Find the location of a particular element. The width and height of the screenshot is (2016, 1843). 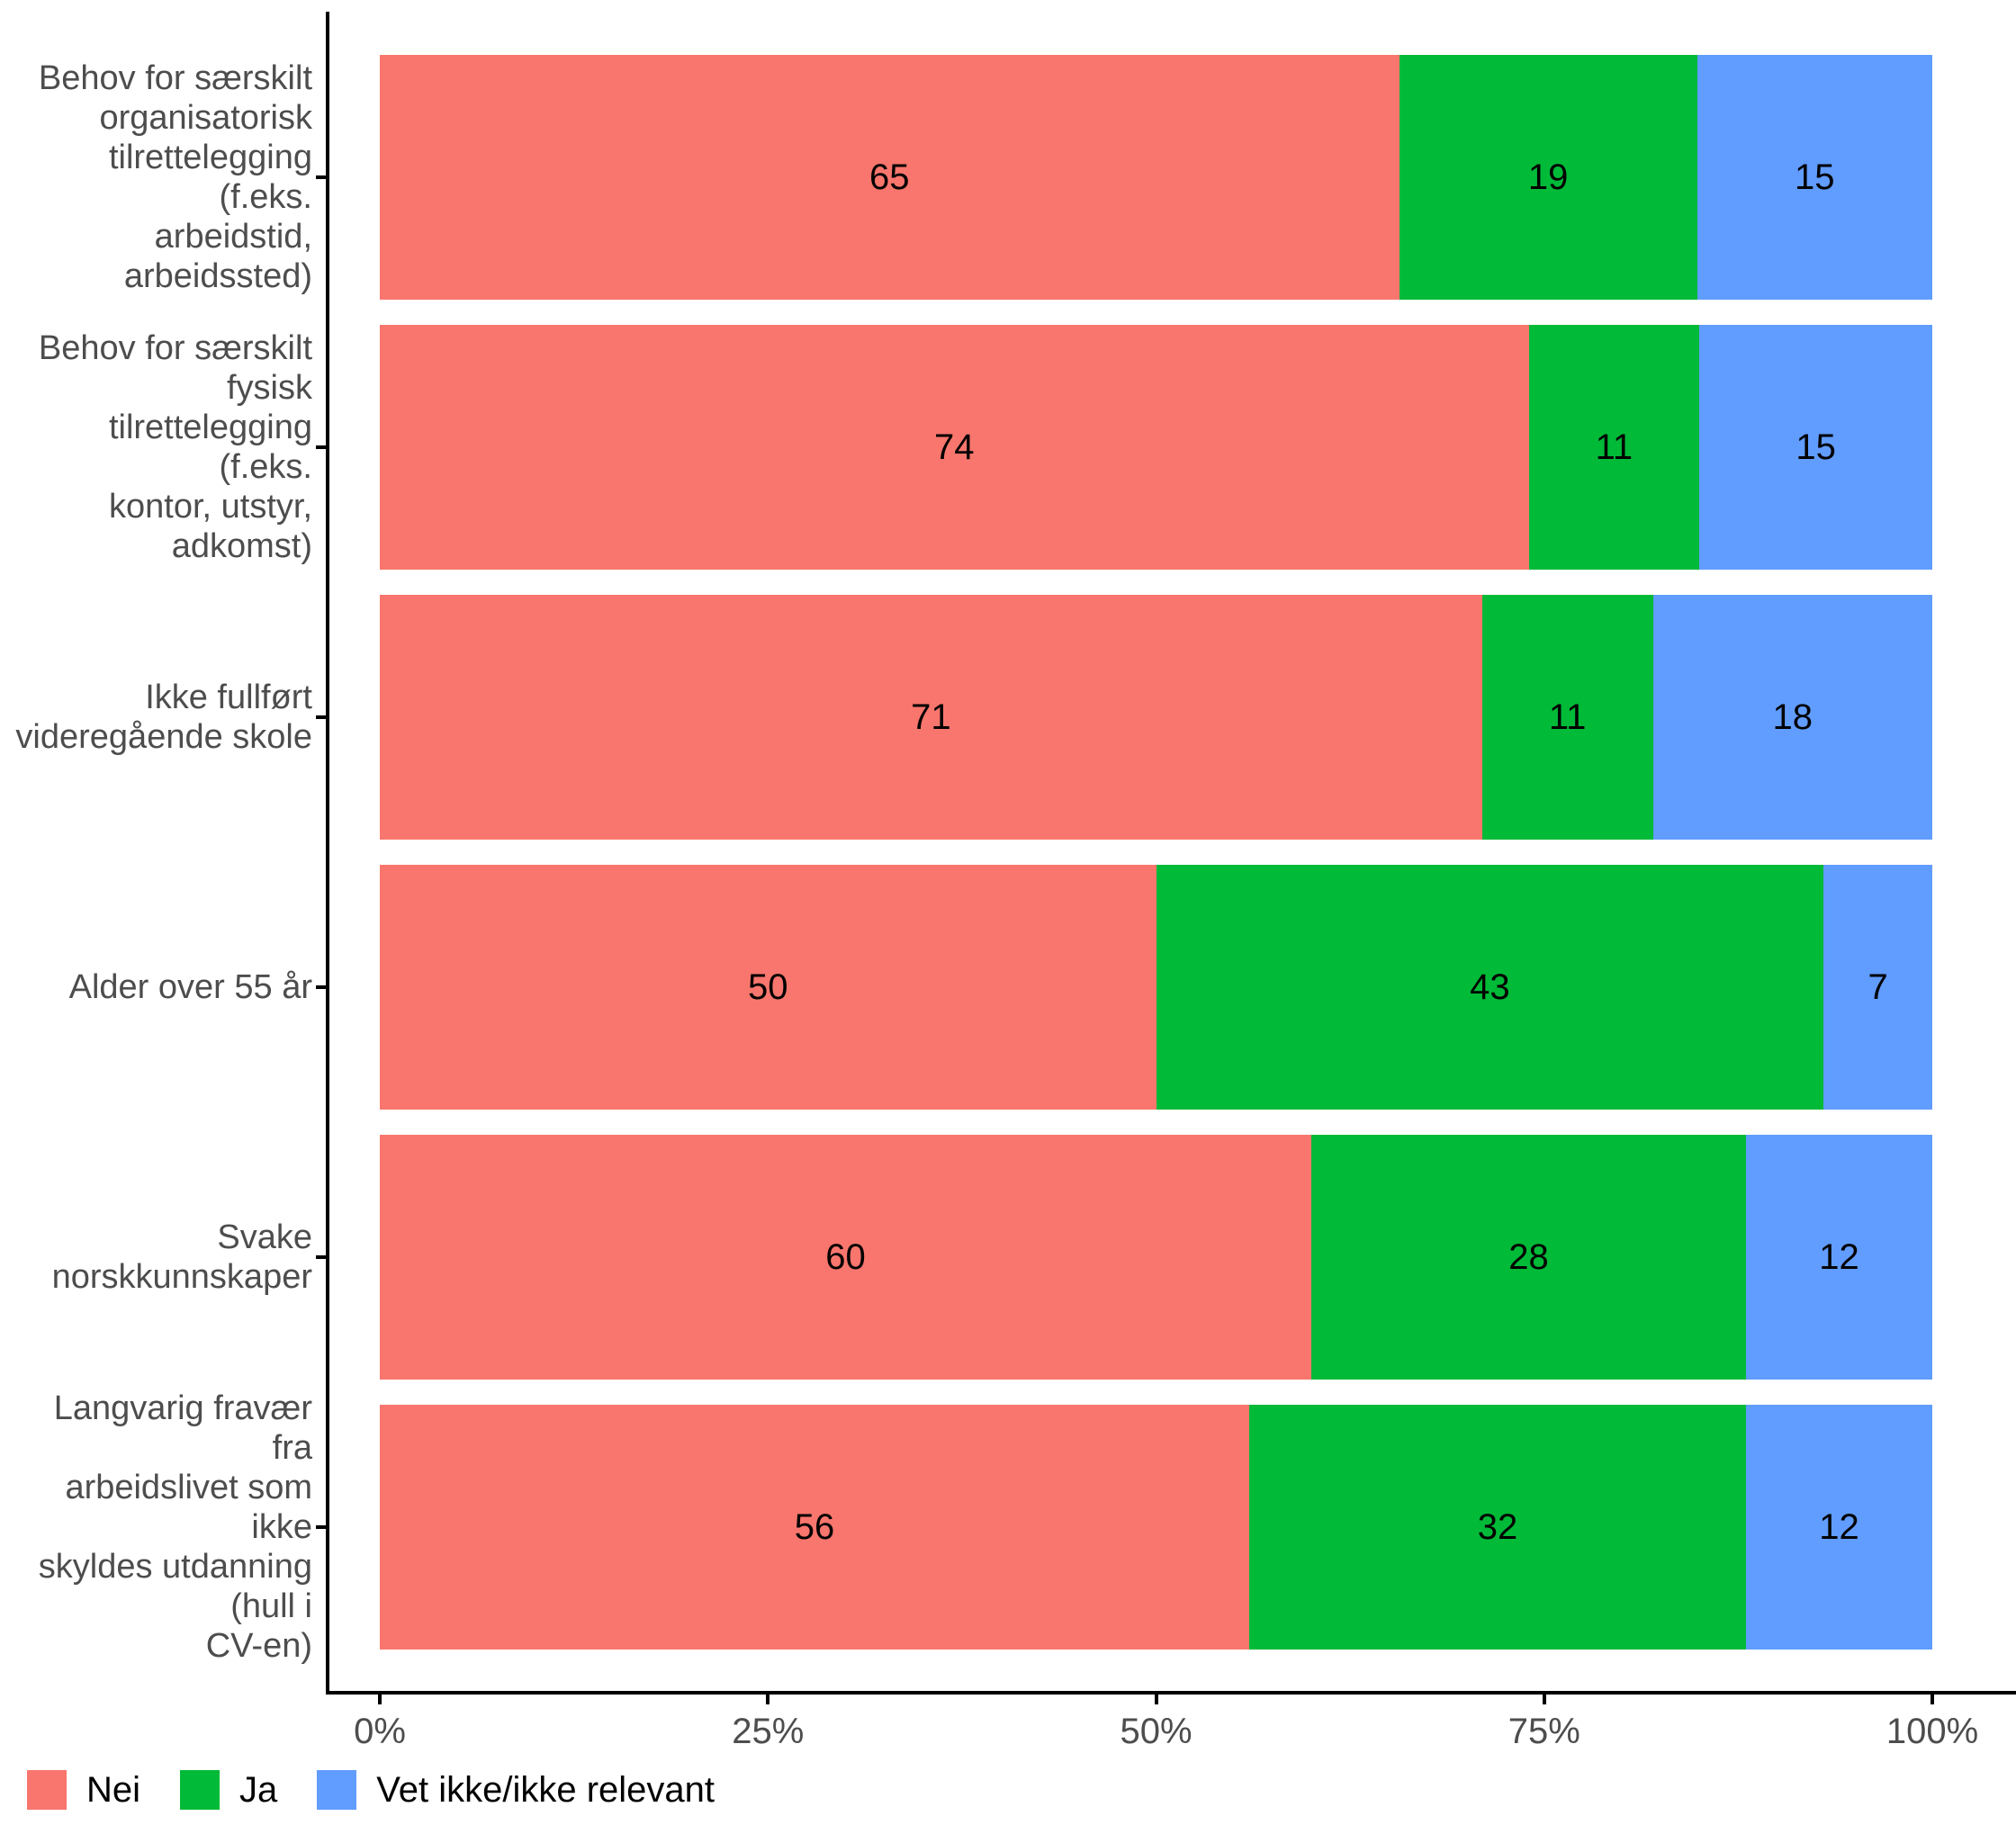

bar-value-label: 56 is located at coordinates (814, 1527).